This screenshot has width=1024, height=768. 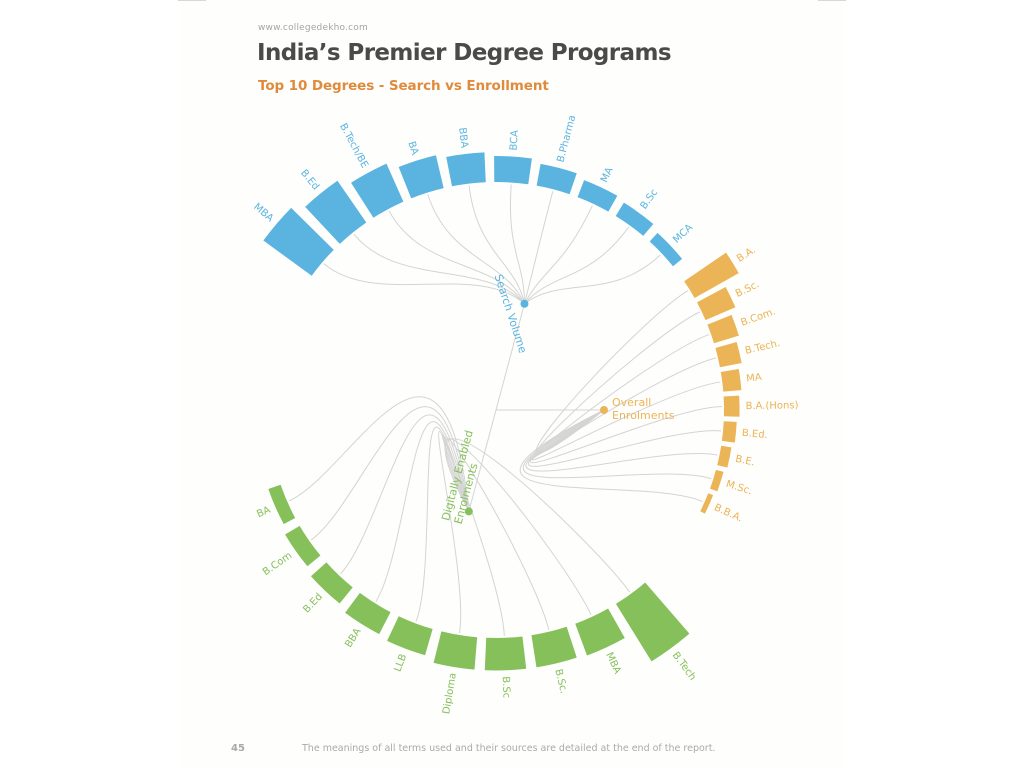 I want to click on link-B.A., so click(x=612, y=372).